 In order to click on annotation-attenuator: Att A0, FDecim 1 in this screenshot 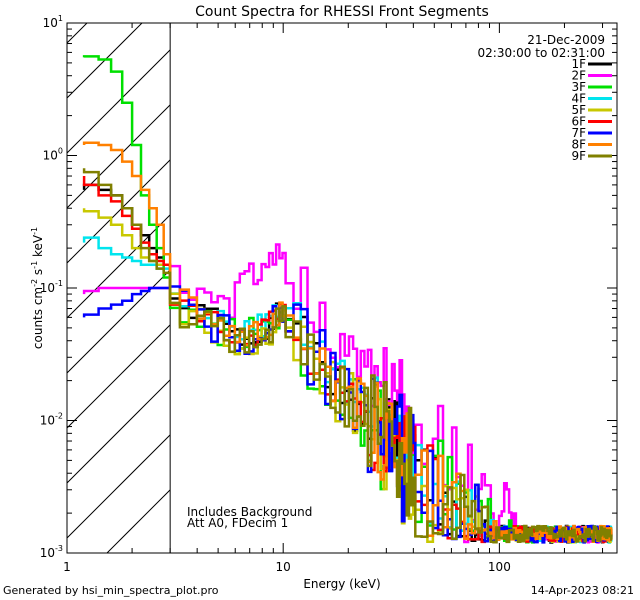, I will do `click(237, 523)`.